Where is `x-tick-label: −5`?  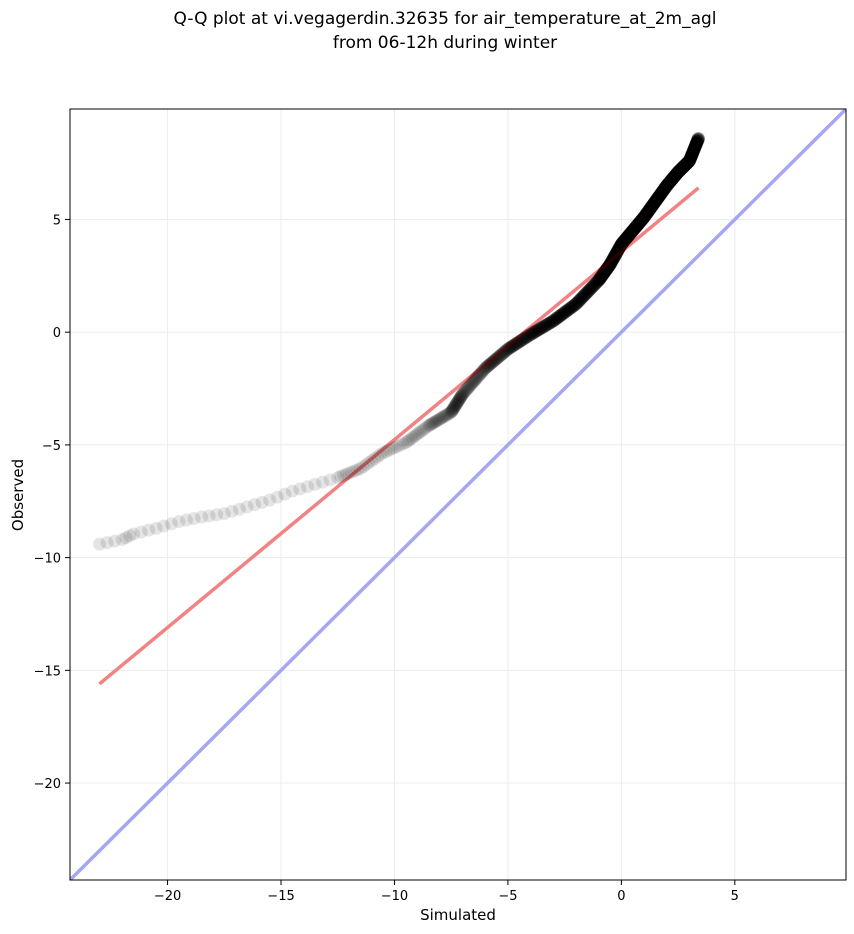
x-tick-label: −5 is located at coordinates (507, 896).